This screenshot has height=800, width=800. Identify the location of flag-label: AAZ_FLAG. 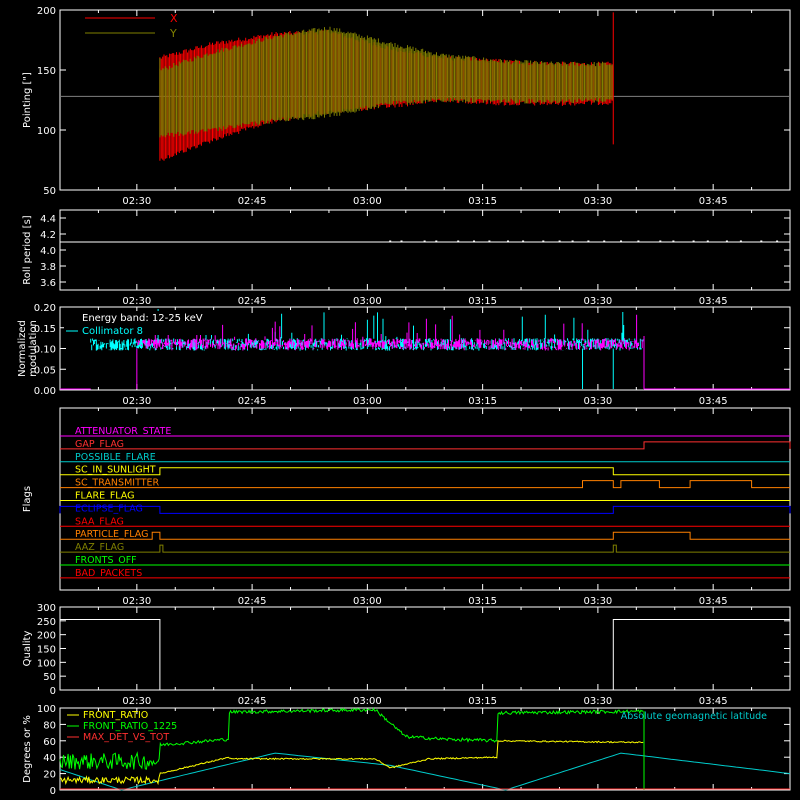
(99, 547).